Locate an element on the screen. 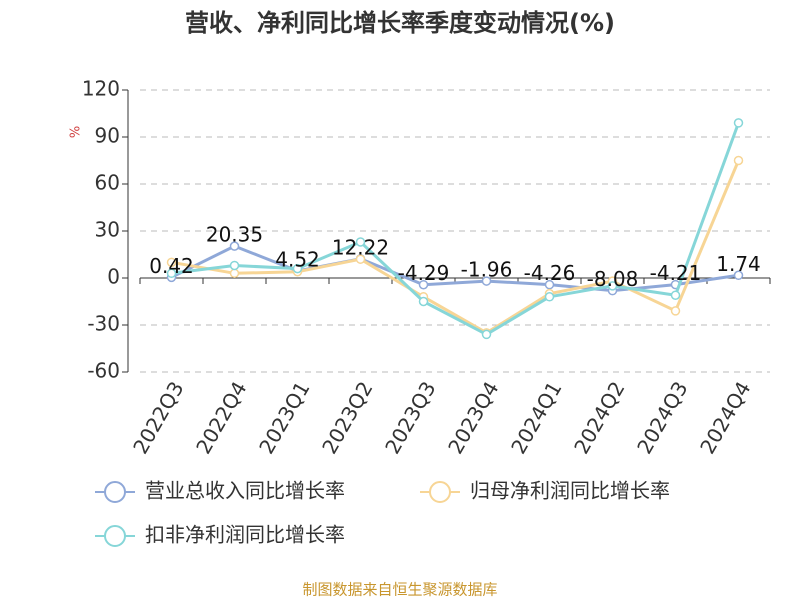 The width and height of the screenshot is (800, 604). data-label: -4.29 is located at coordinates (424, 273).